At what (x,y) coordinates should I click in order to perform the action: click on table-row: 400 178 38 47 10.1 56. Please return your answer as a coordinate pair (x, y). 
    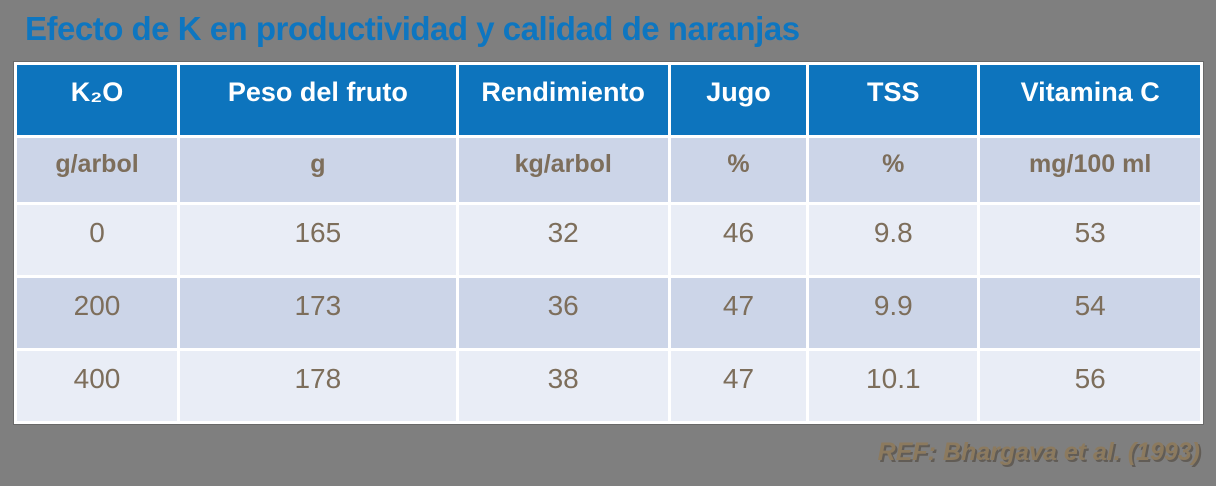
    Looking at the image, I should click on (608, 386).